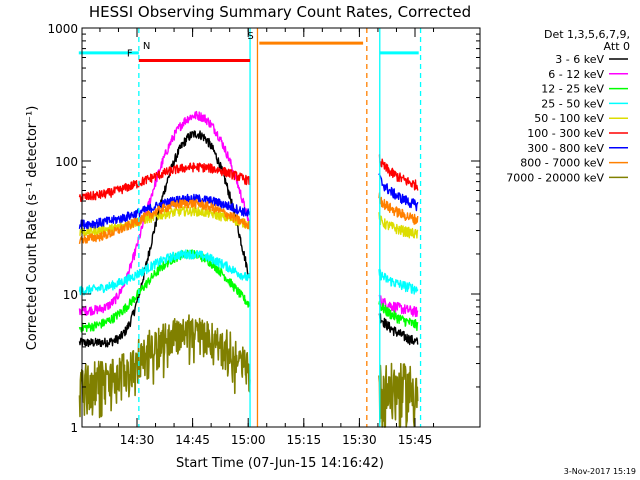 Image resolution: width=640 pixels, height=480 pixels. Describe the element at coordinates (569, 118) in the screenshot. I see `legend-label-4: 50 - 100 keV` at that location.